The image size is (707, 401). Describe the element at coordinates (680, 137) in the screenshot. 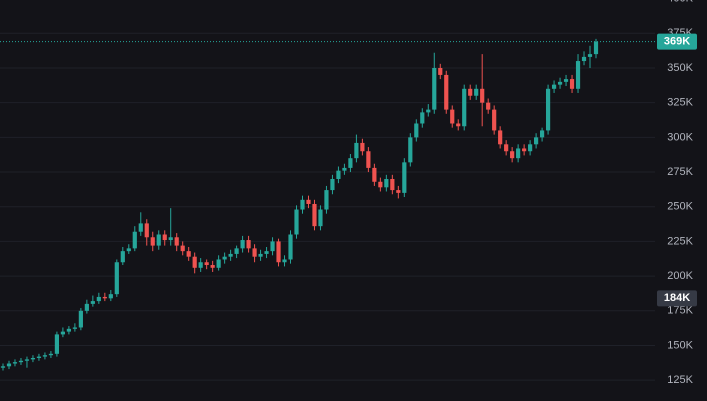

I see `y-tick-label: 300K` at that location.